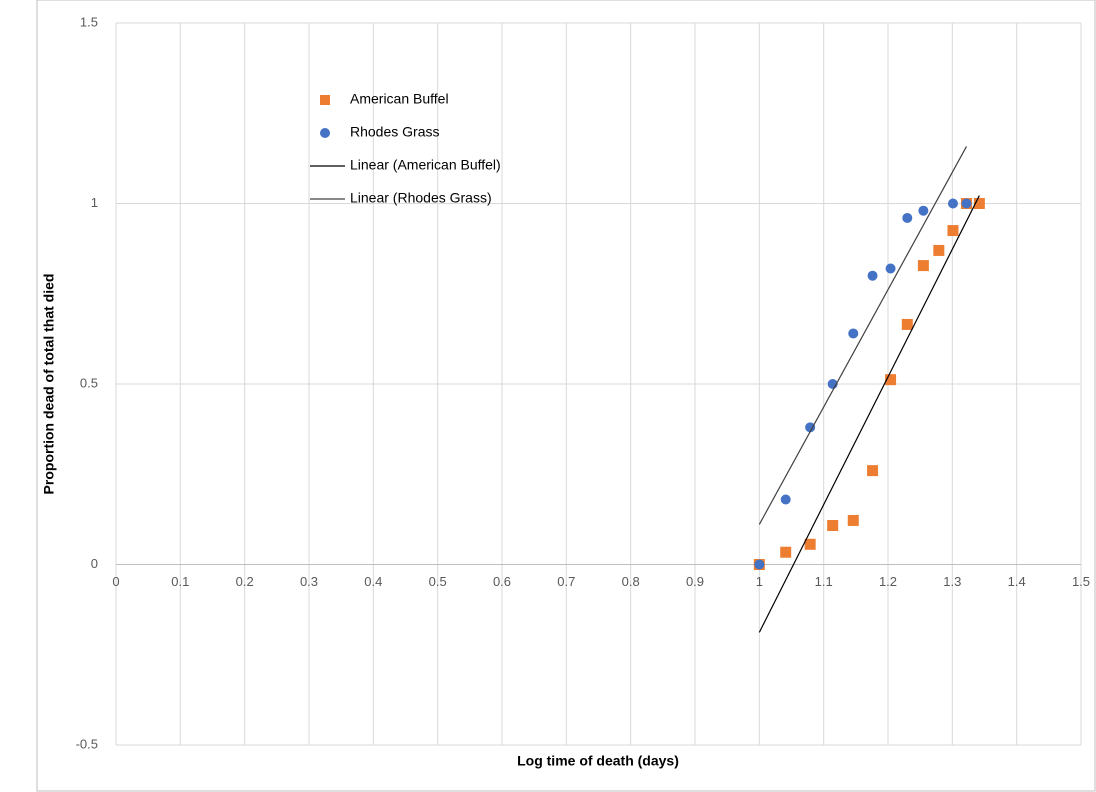 The height and width of the screenshot is (792, 1096). What do you see at coordinates (94, 202) in the screenshot?
I see `y-tick-label: 1` at bounding box center [94, 202].